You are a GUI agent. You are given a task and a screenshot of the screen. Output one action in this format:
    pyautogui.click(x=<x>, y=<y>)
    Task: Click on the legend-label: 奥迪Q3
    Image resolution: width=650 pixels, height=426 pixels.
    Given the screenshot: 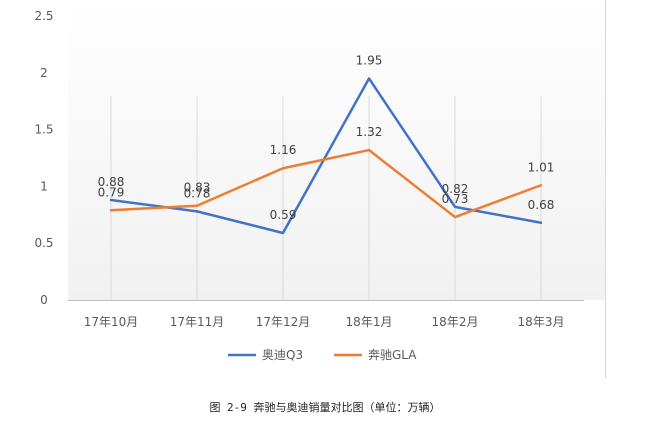 What is the action you would take?
    pyautogui.click(x=282, y=355)
    